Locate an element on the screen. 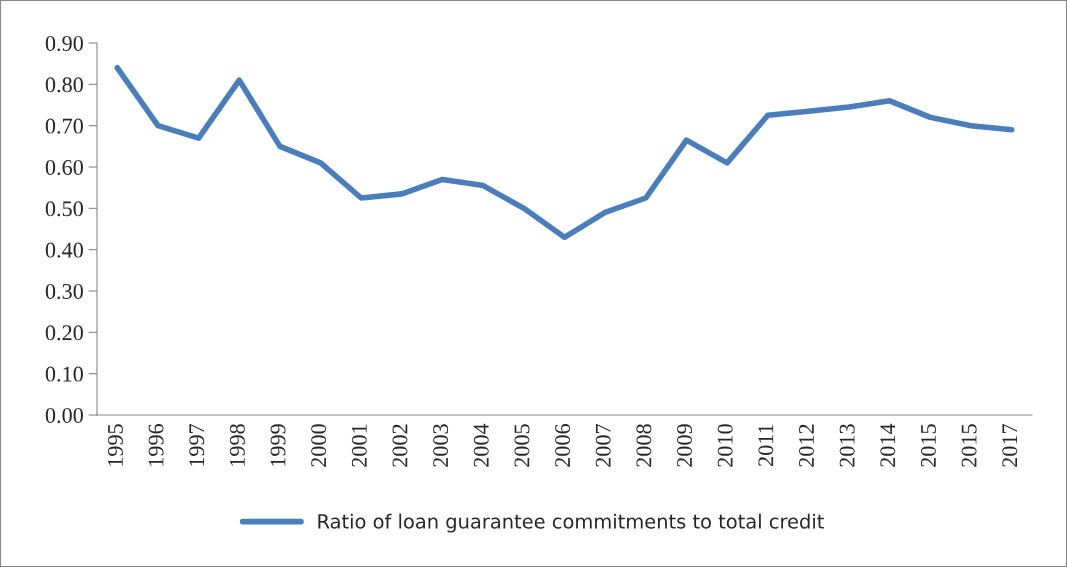 The image size is (1067, 567). x-tick-label: 1997 is located at coordinates (197, 444).